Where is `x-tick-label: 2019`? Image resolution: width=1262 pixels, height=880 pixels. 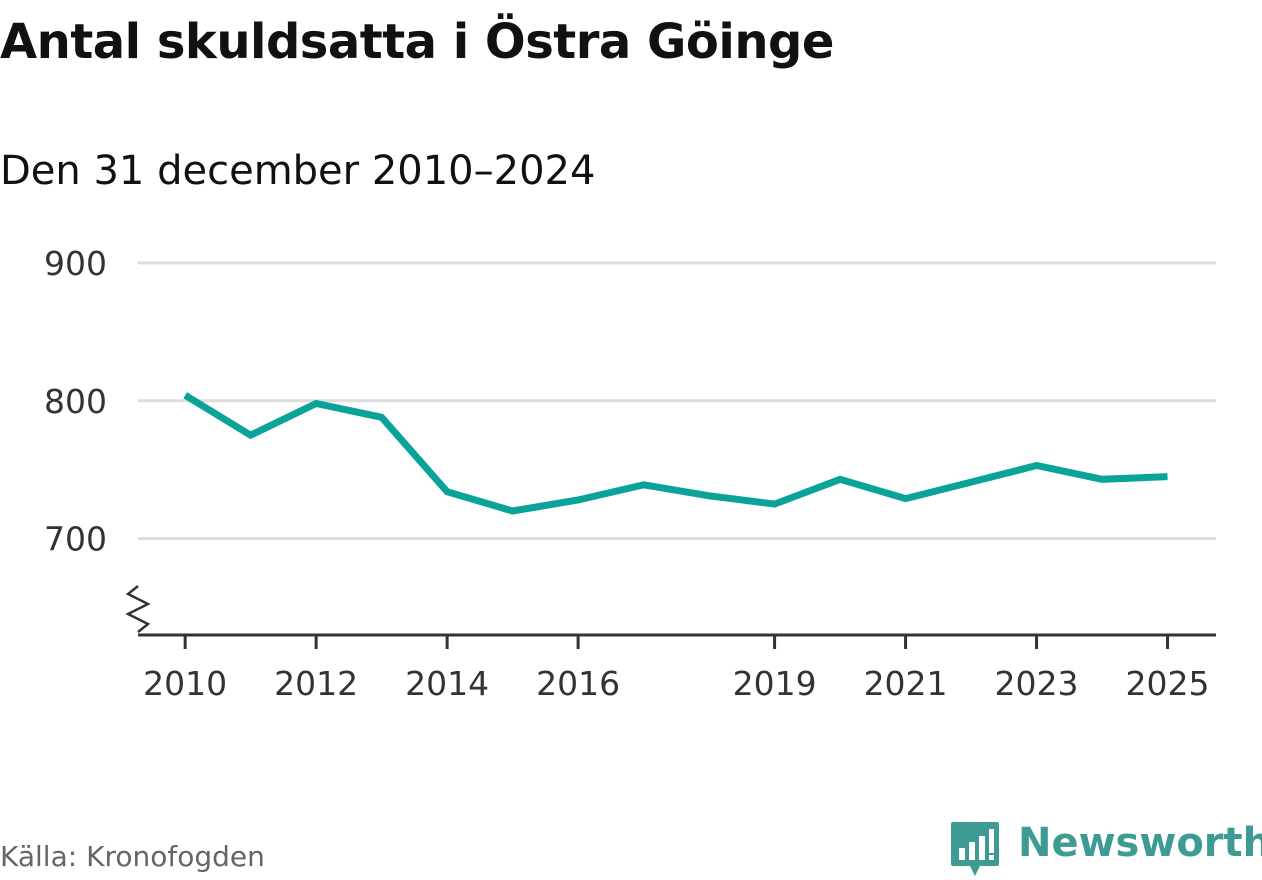 x-tick-label: 2019 is located at coordinates (775, 683).